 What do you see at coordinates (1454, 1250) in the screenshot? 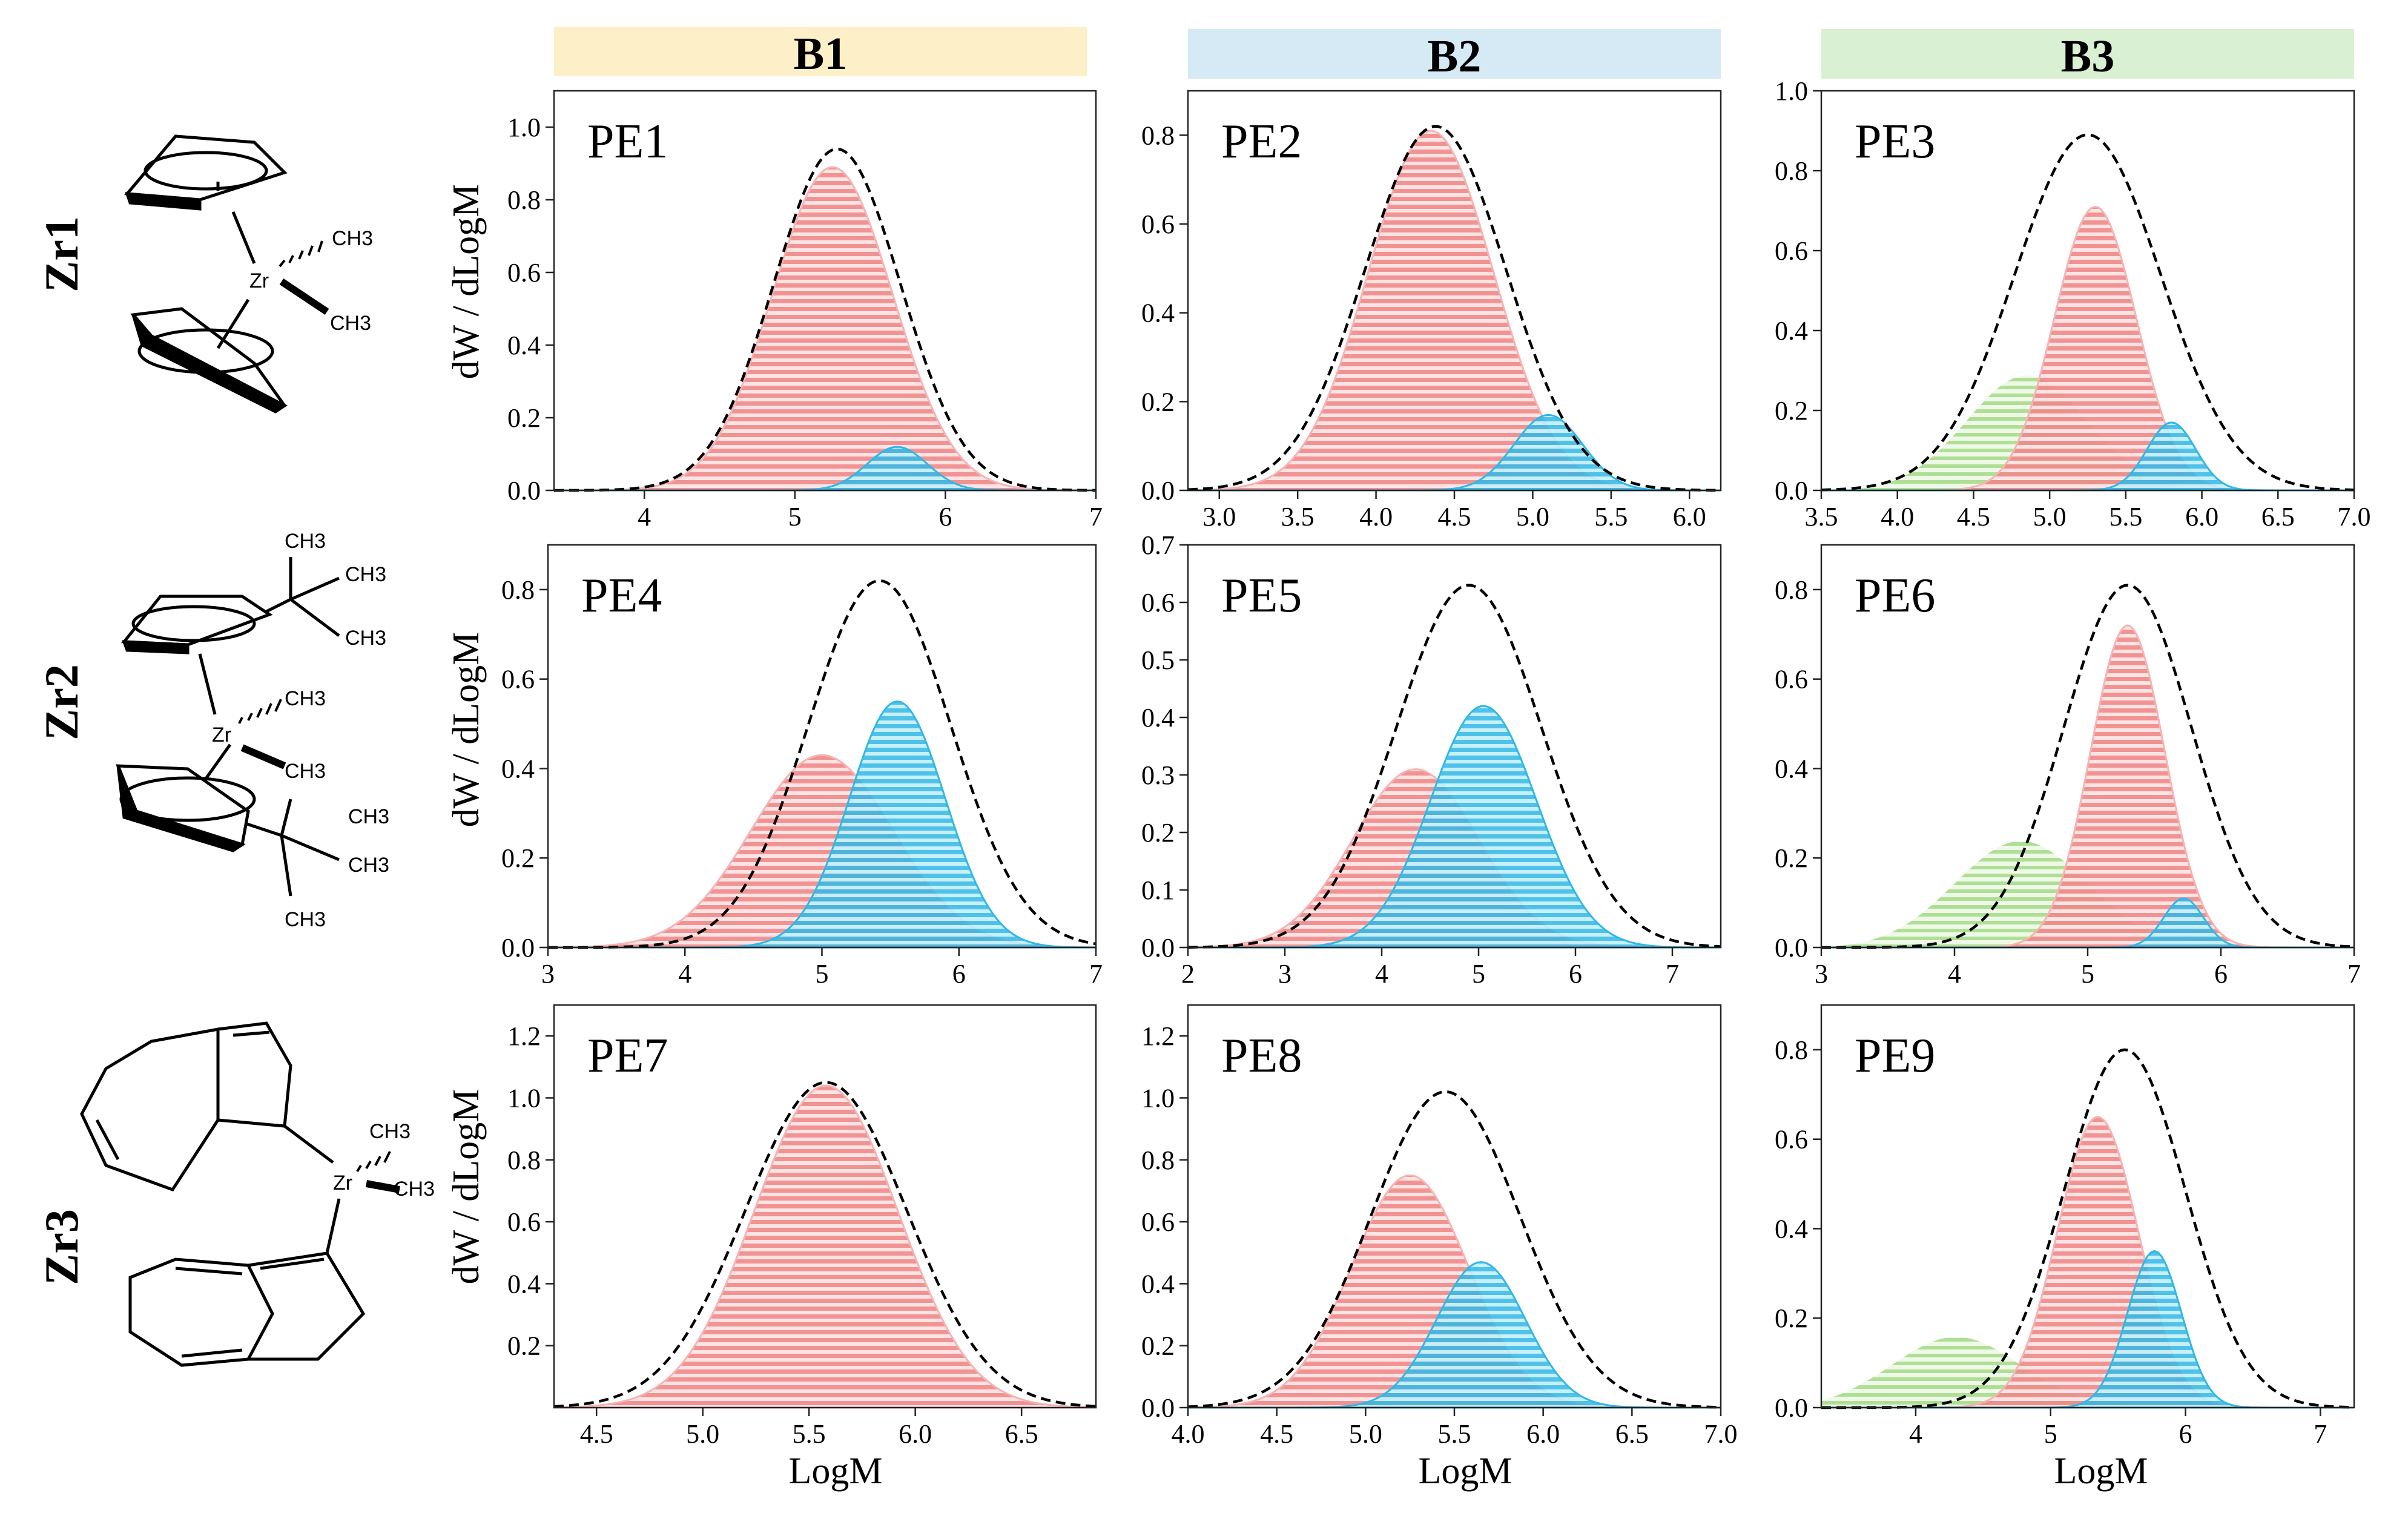
I see `total-curve-pe8` at bounding box center [1454, 1250].